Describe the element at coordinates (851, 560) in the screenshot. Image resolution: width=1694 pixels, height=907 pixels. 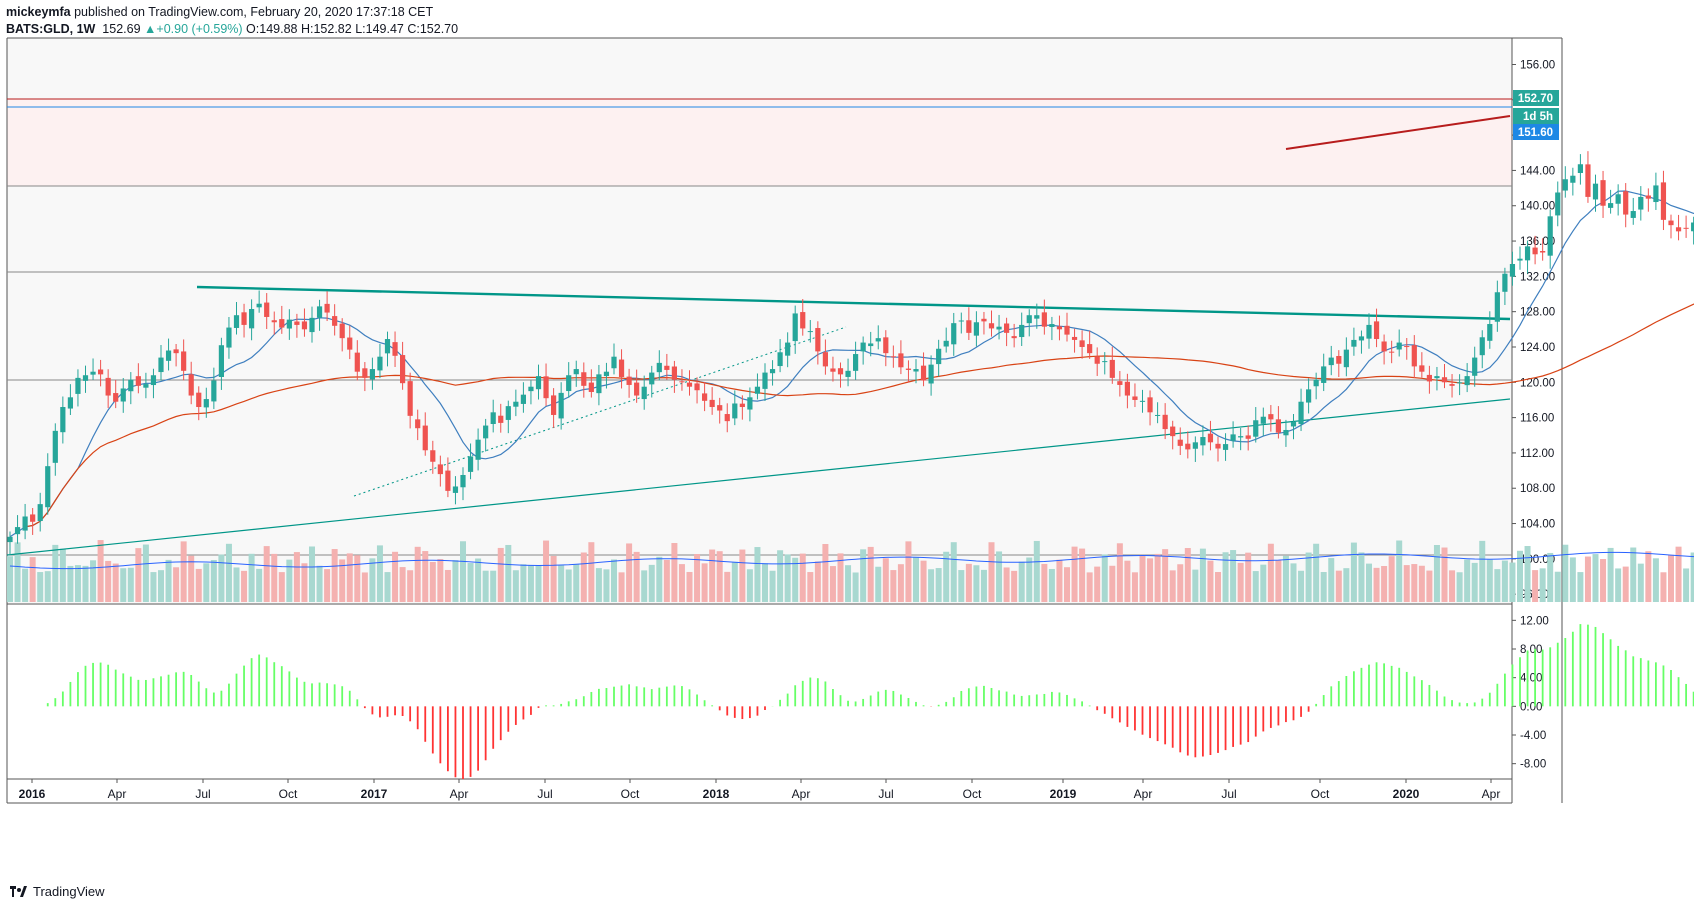
I see `volume-average-line` at that location.